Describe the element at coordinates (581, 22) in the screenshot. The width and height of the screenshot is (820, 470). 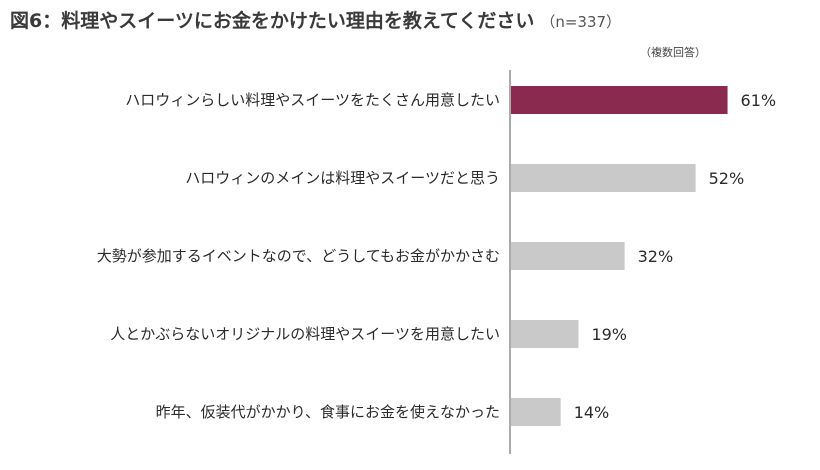
I see `sample-size: （n=337）` at that location.